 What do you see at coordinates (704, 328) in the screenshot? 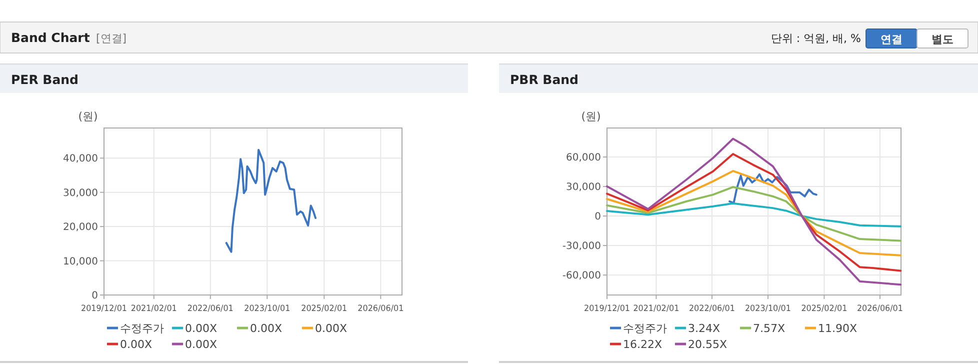
I see `legend-label: 3.24X` at bounding box center [704, 328].